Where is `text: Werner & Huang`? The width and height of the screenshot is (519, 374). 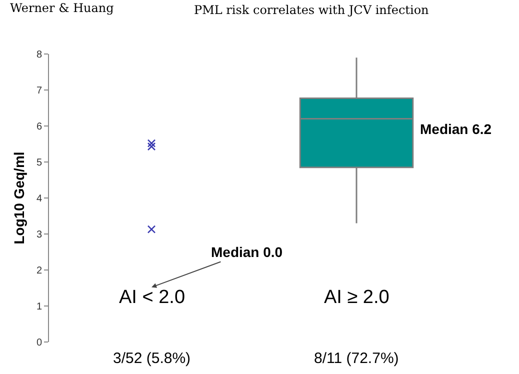 text: Werner & Huang is located at coordinates (62, 8).